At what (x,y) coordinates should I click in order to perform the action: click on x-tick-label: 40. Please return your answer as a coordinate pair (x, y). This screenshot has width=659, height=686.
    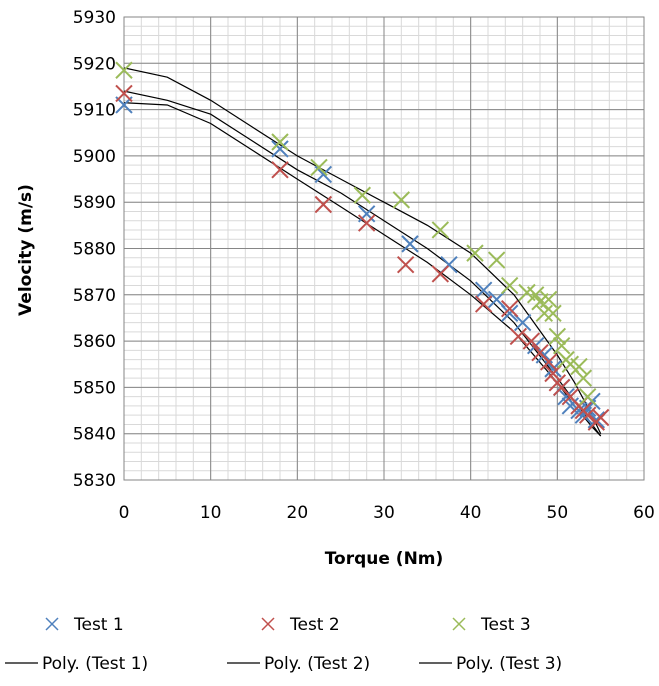
    Looking at the image, I should click on (471, 513).